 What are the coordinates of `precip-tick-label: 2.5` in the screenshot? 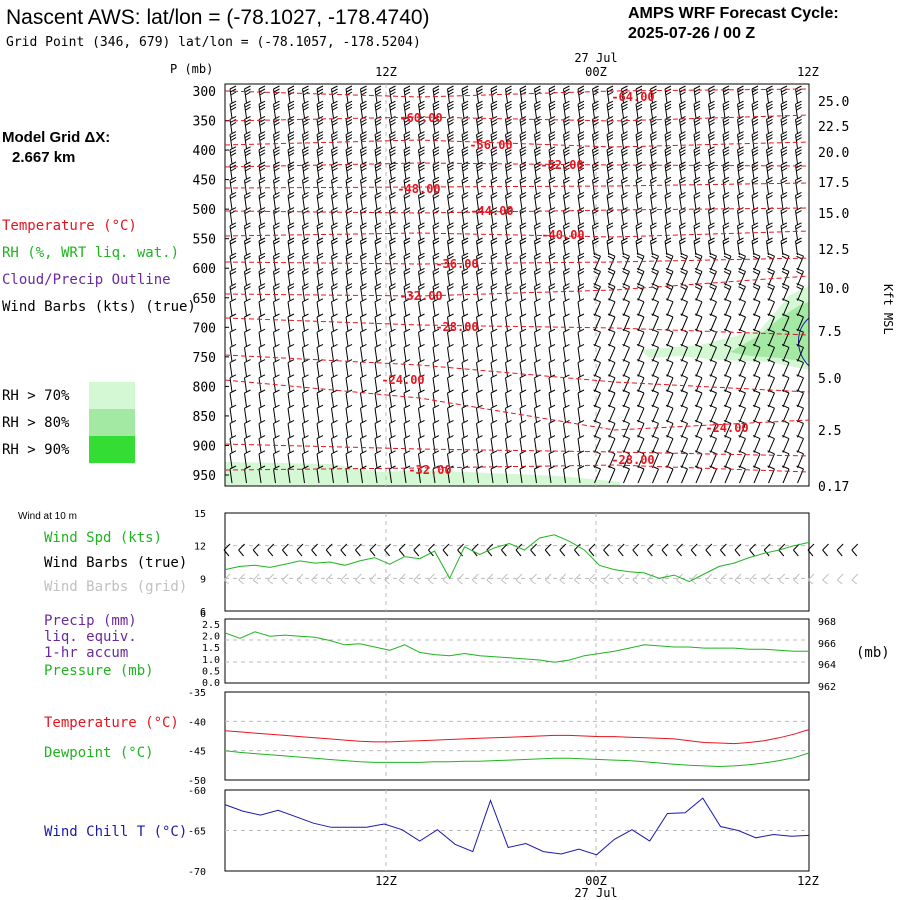 It's located at (211, 625).